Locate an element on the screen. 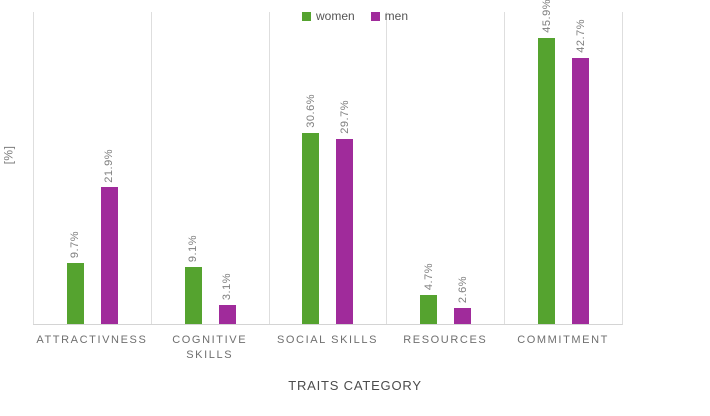 The height and width of the screenshot is (416, 710). bar-women-attractivness: 9.7% is located at coordinates (75, 277).